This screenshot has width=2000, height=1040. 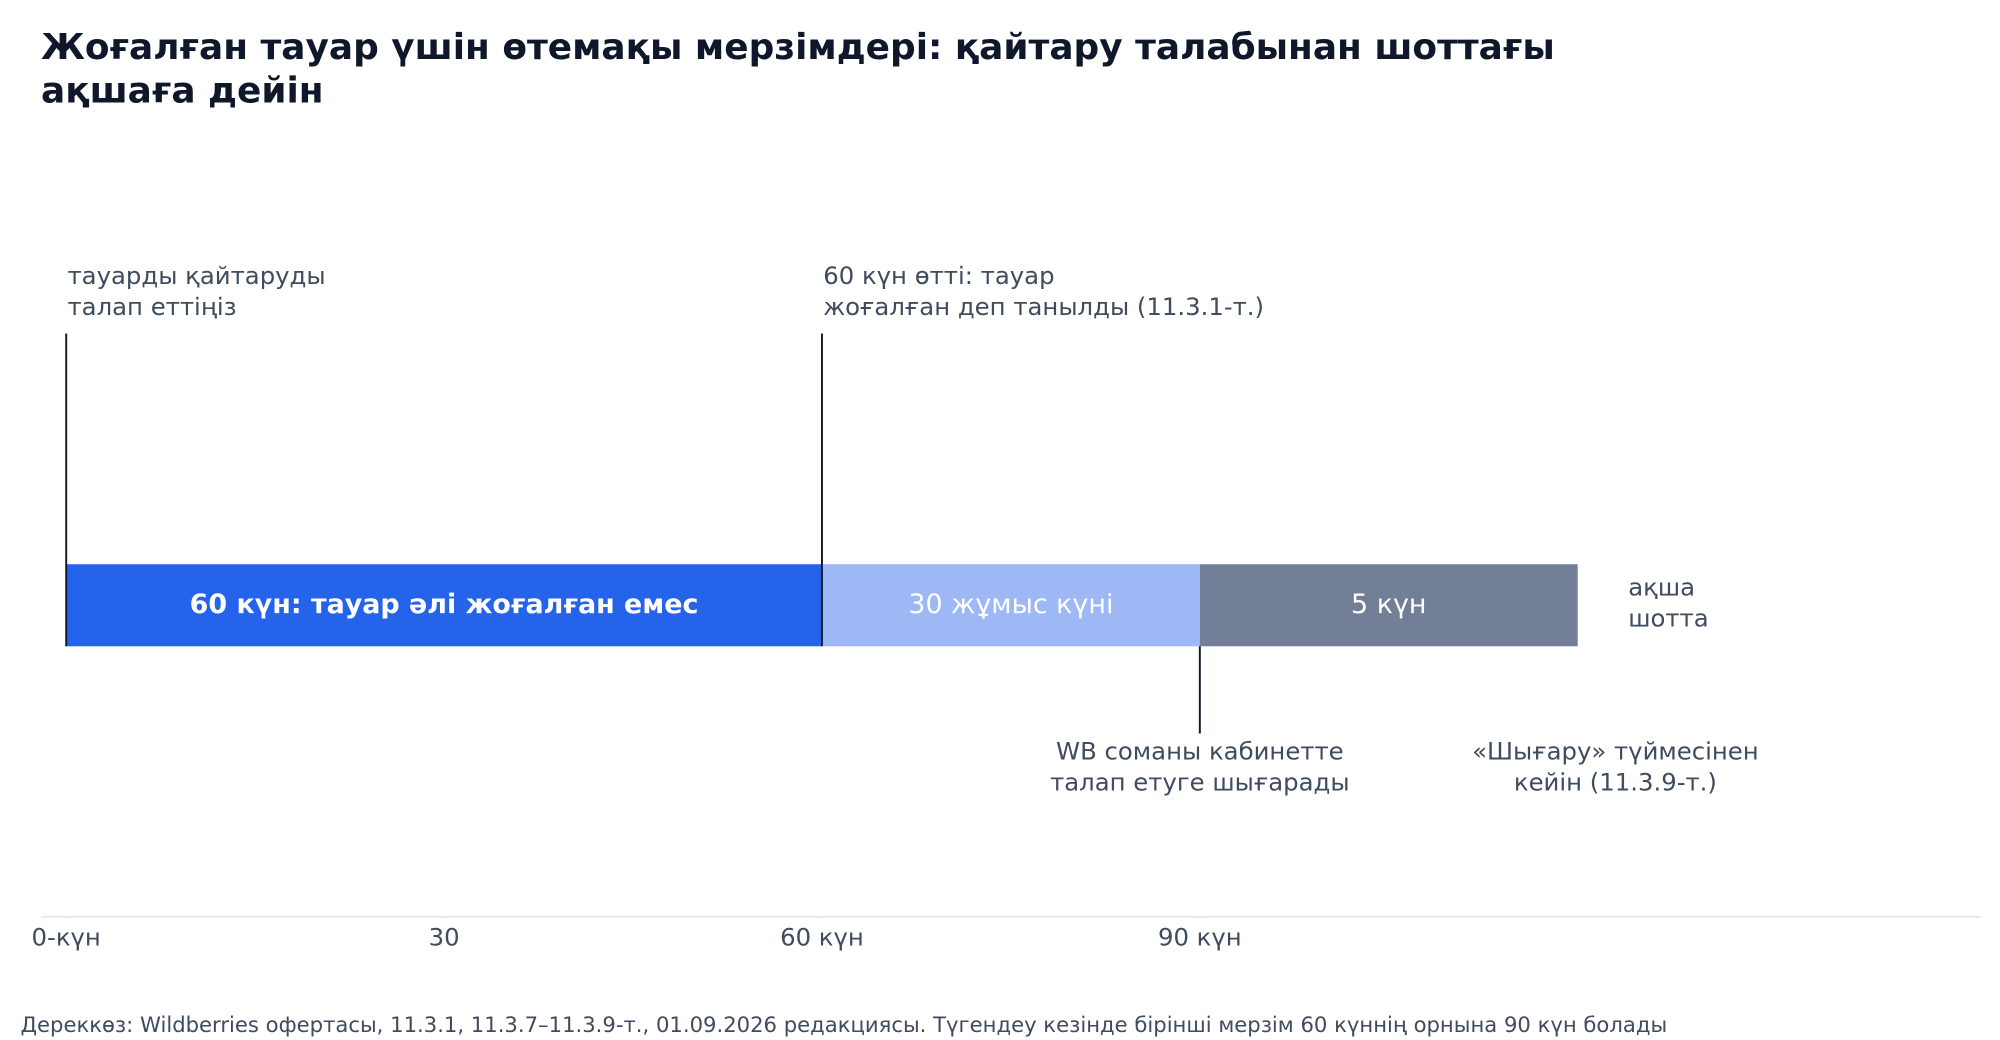 What do you see at coordinates (182, 90) in the screenshot?
I see `chart-title: ақшаға дейін` at bounding box center [182, 90].